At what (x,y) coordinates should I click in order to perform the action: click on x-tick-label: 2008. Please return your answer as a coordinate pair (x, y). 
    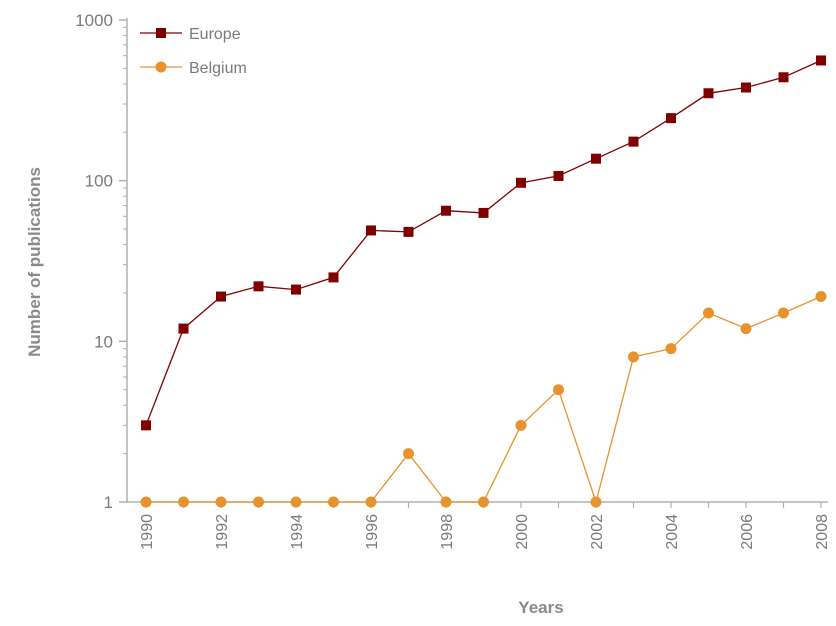
    Looking at the image, I should click on (822, 532).